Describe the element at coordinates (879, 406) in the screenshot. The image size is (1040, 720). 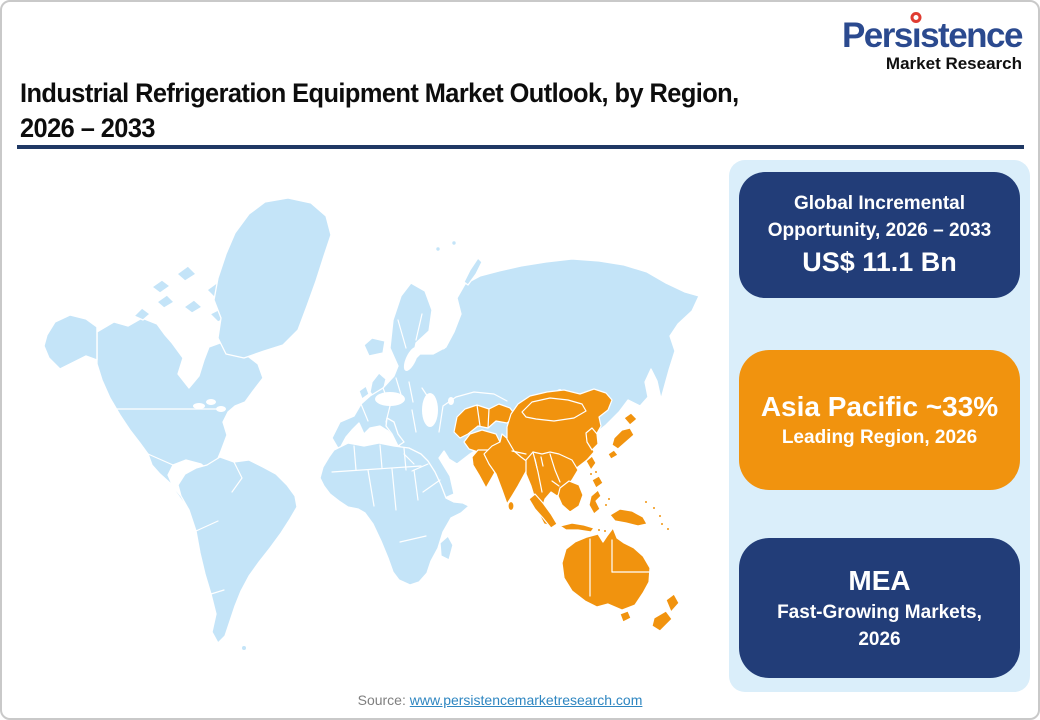
I see `asia-pacific-headline: Asia Pacific ~33%` at that location.